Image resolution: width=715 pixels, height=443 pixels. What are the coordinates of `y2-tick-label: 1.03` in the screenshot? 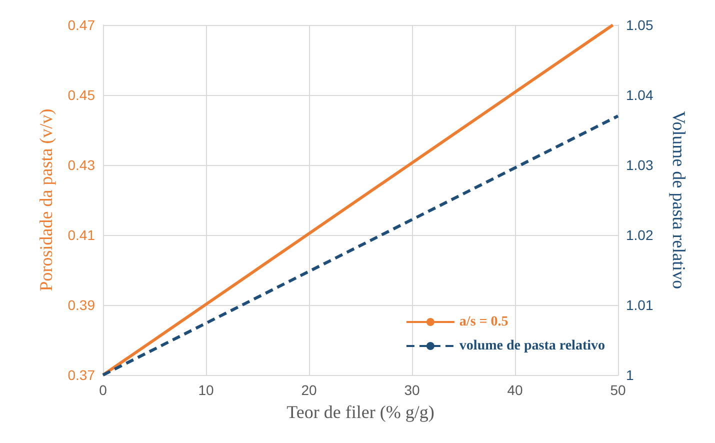 It's located at (640, 165).